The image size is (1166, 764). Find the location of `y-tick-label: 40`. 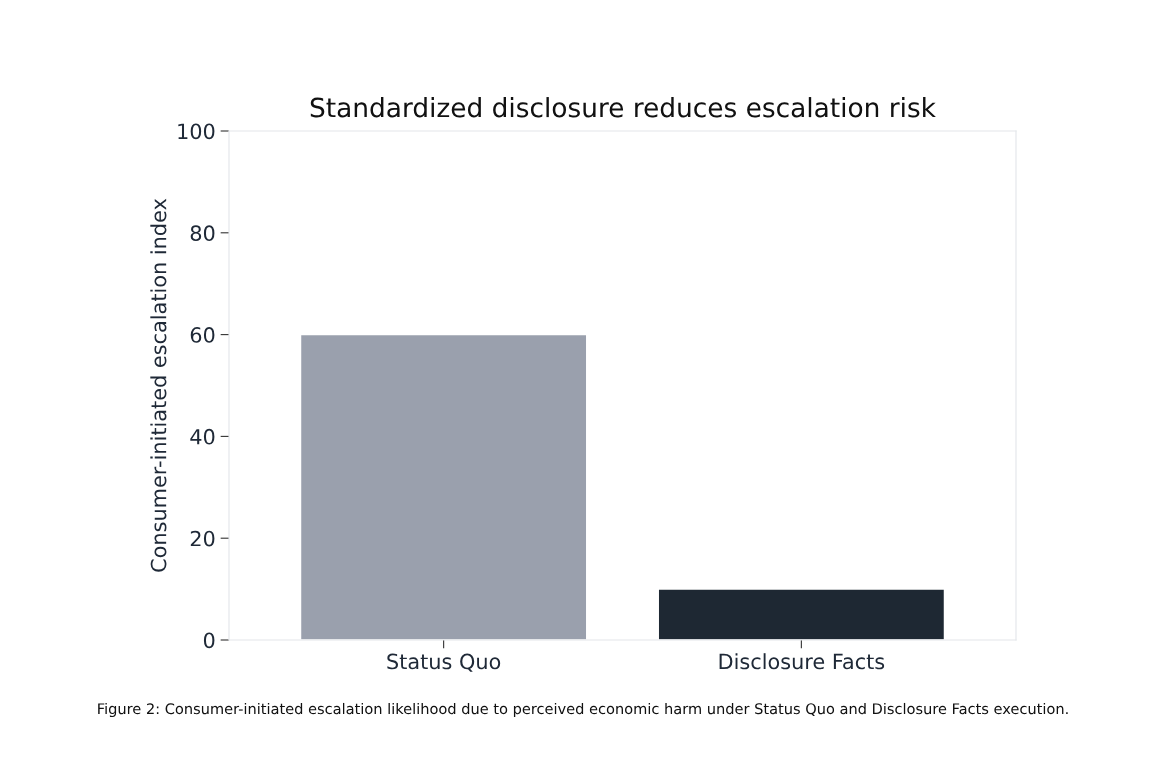

y-tick-label: 40 is located at coordinates (202, 436).